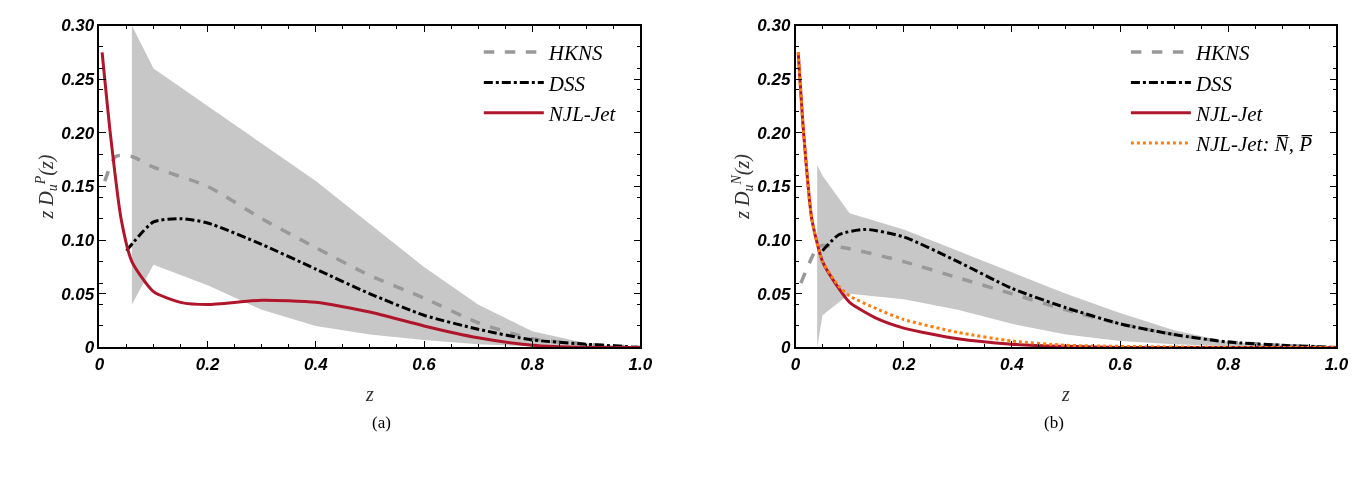 This screenshot has height=491, width=1366. What do you see at coordinates (381, 422) in the screenshot?
I see `text: (a)` at bounding box center [381, 422].